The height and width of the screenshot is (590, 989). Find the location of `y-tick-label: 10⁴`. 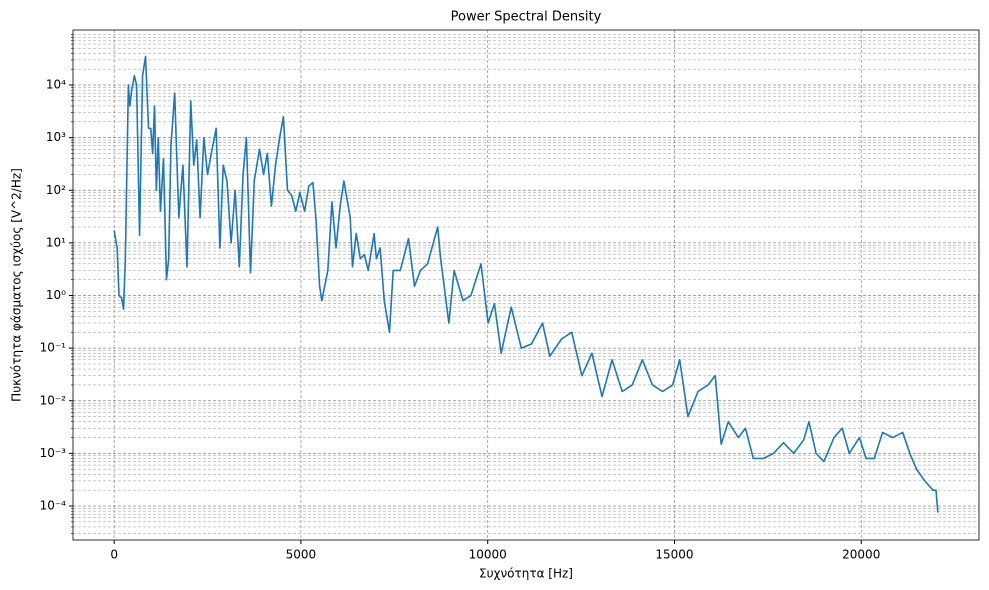

y-tick-label: 10⁴ is located at coordinates (56, 85).